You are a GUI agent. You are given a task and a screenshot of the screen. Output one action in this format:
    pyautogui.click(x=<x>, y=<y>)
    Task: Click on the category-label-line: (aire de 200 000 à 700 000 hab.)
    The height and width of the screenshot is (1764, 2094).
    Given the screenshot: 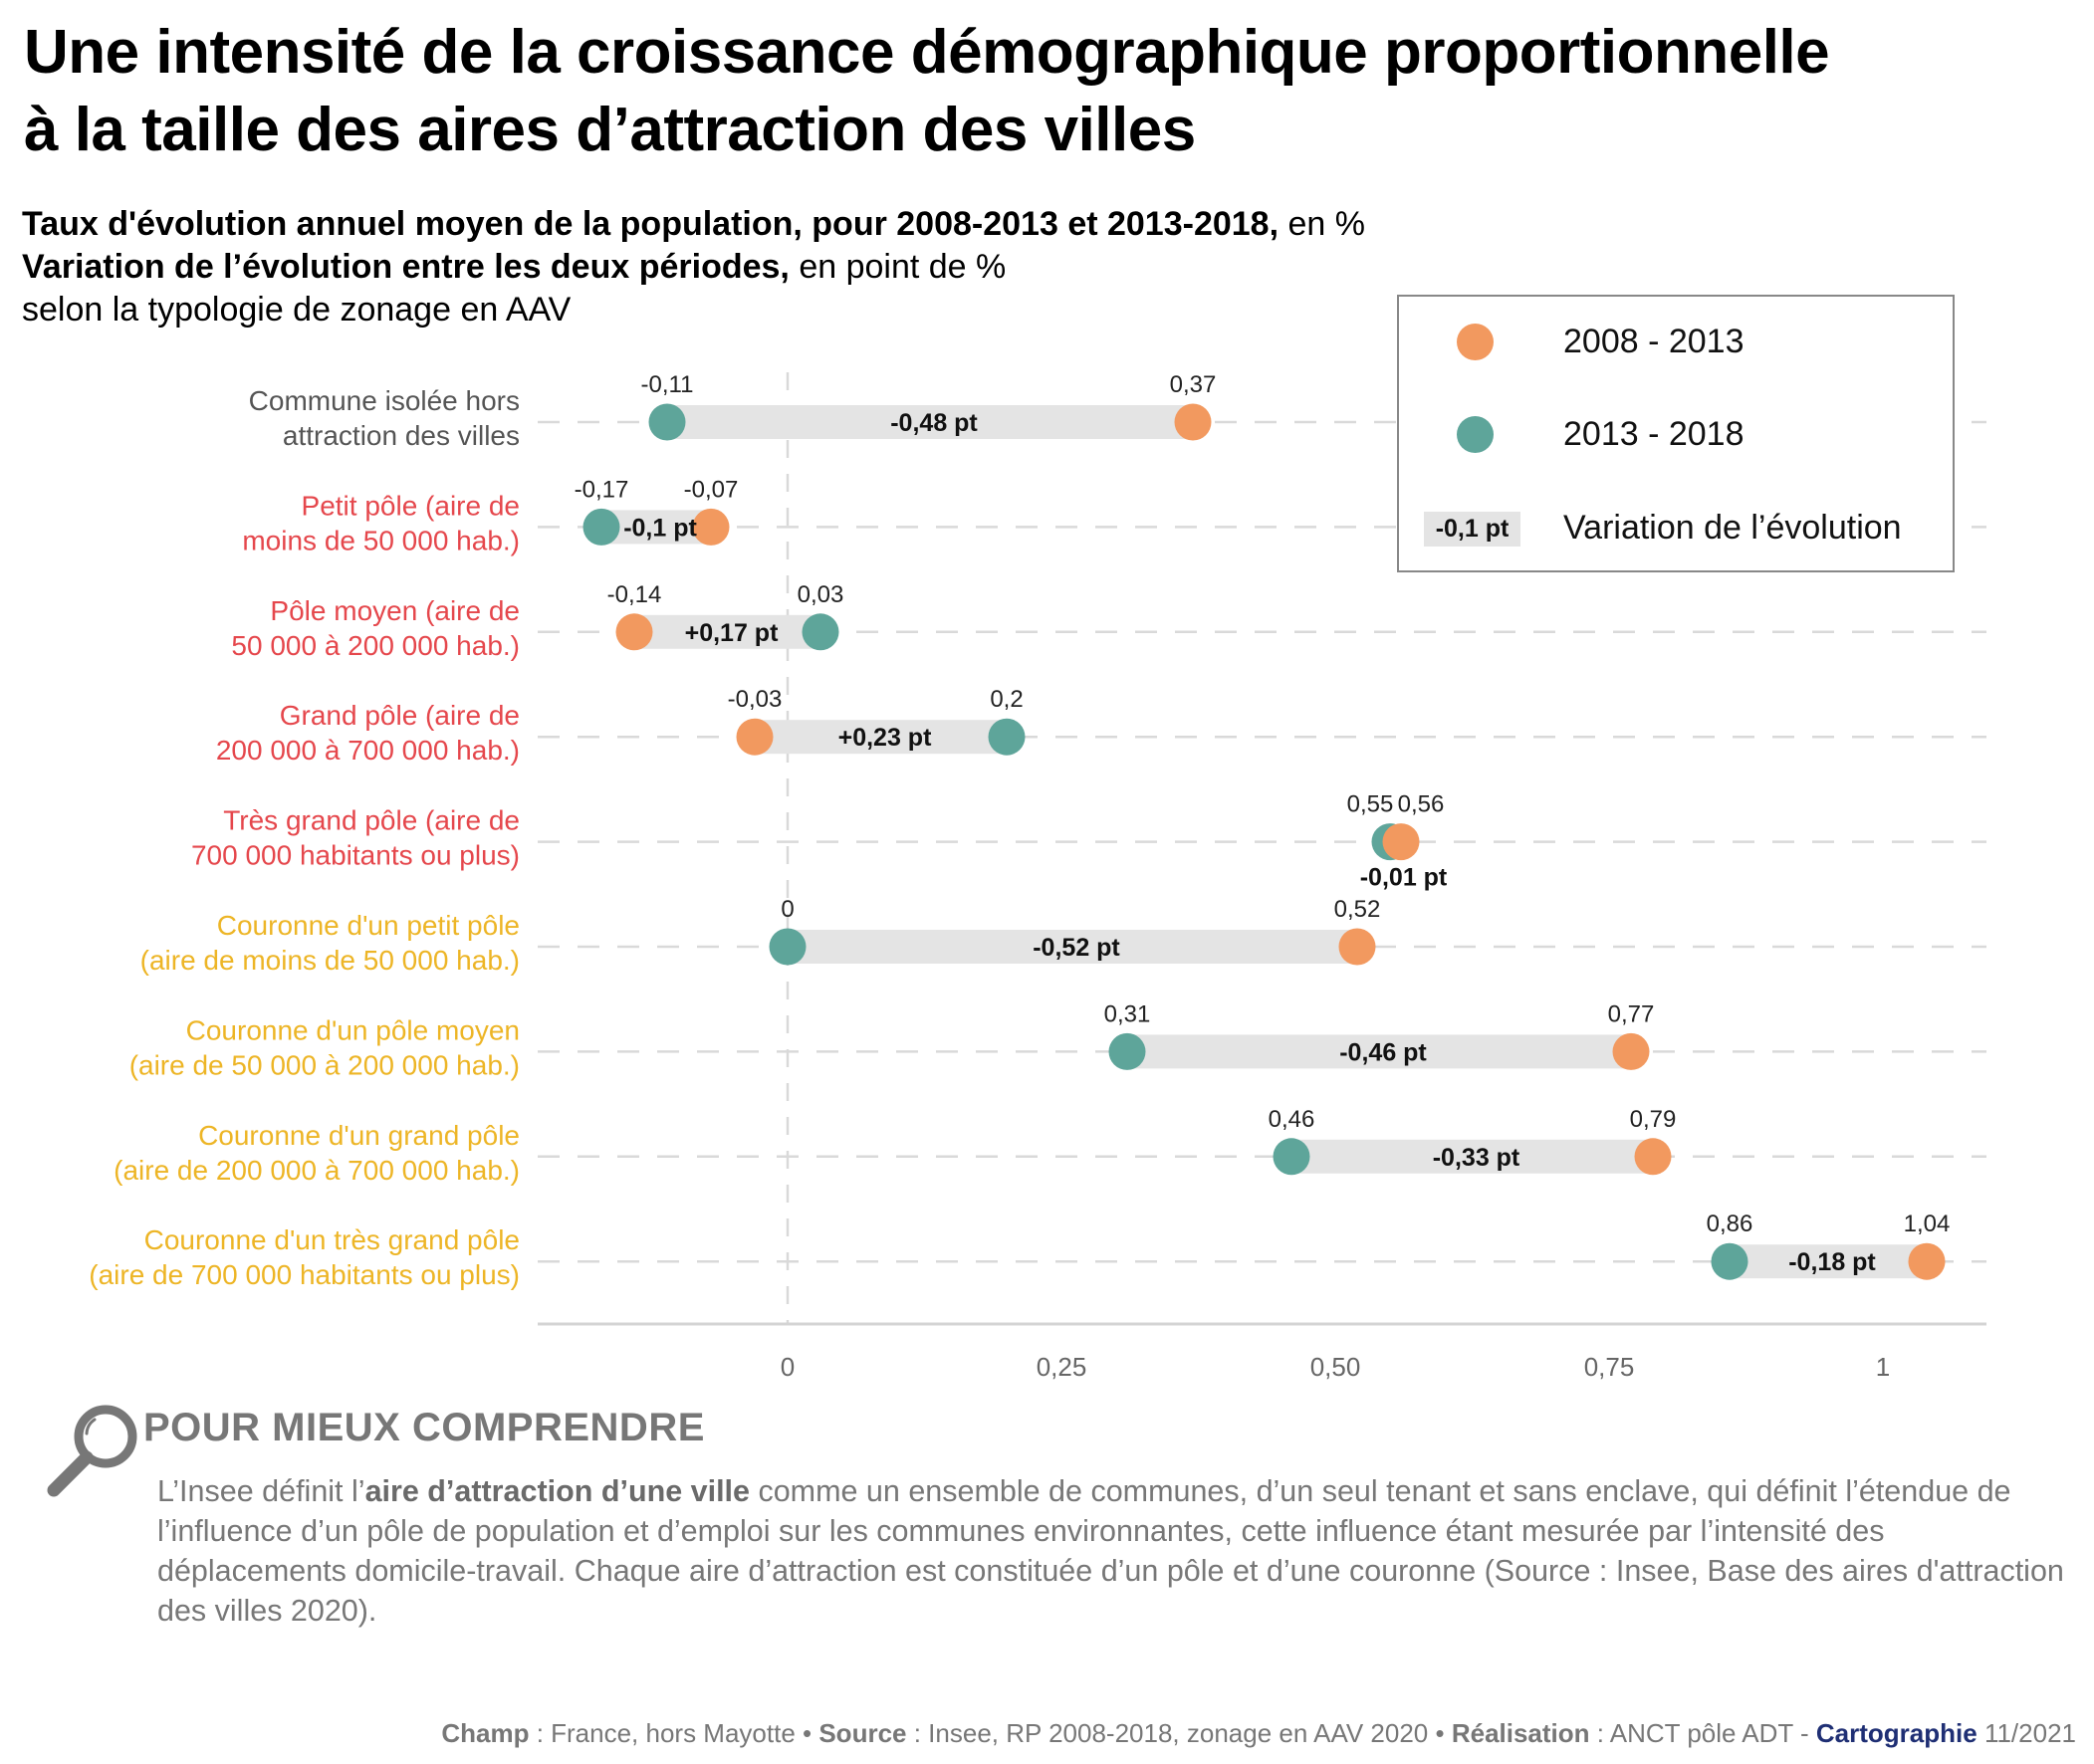 What is the action you would take?
    pyautogui.click(x=317, y=1170)
    